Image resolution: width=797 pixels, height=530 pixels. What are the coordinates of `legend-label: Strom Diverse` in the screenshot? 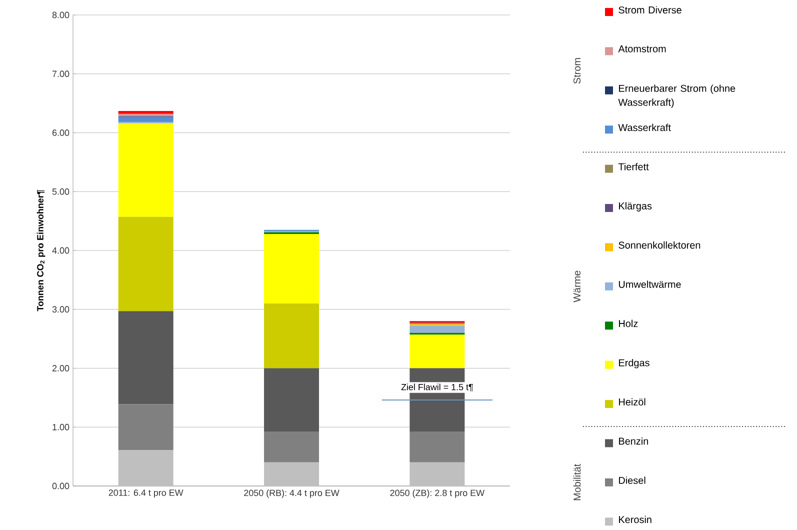 It's located at (650, 10).